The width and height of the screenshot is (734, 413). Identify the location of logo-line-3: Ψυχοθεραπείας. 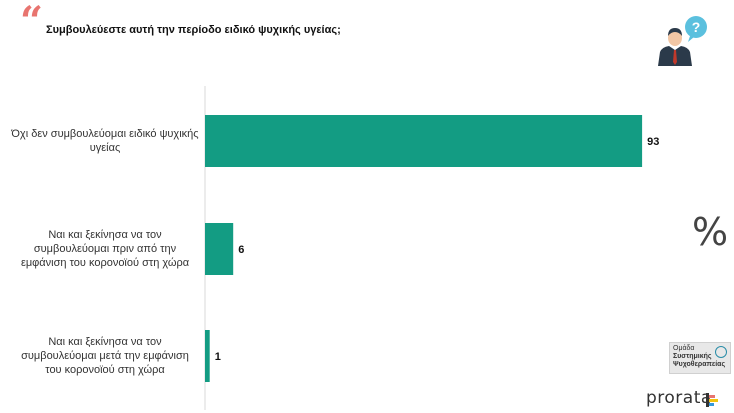
(699, 364).